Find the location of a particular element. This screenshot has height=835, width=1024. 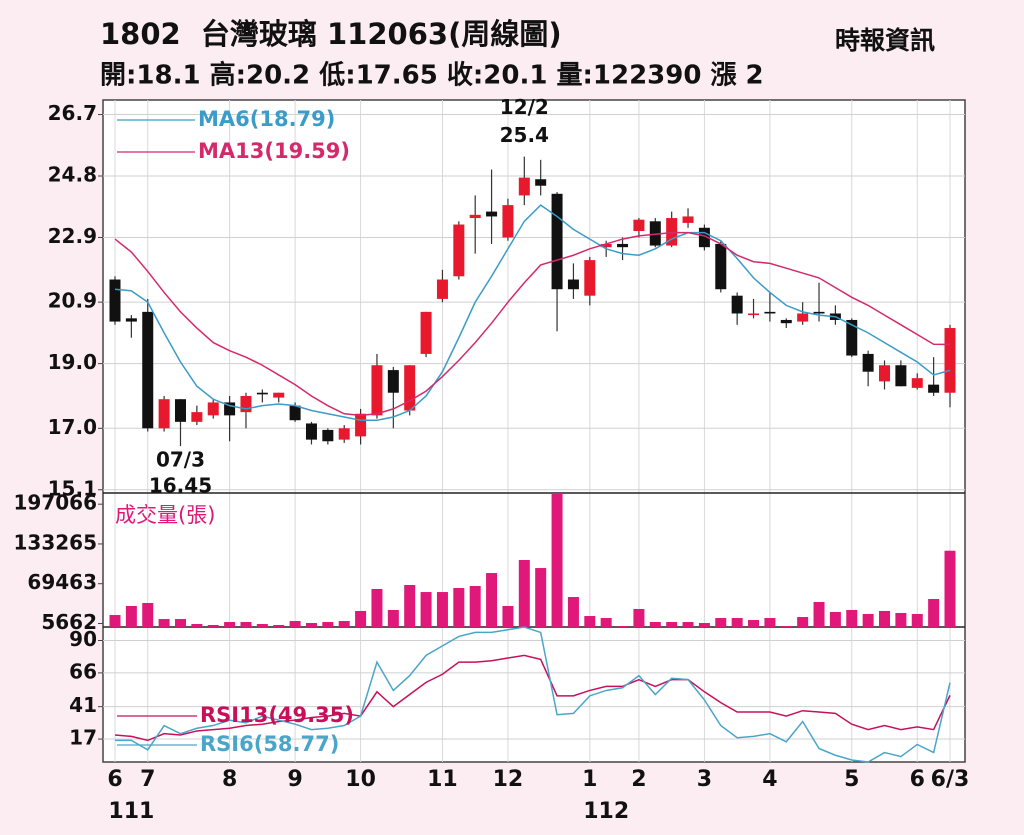

legend-label: MA13(19.59) is located at coordinates (274, 151).